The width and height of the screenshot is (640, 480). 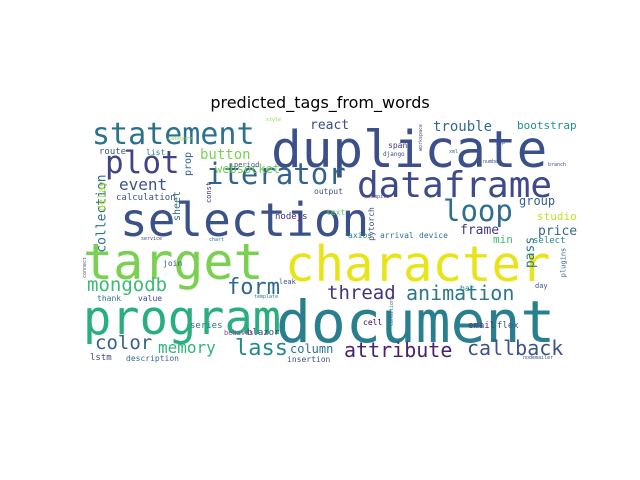 What do you see at coordinates (187, 347) in the screenshot?
I see `word-memory: memory` at bounding box center [187, 347].